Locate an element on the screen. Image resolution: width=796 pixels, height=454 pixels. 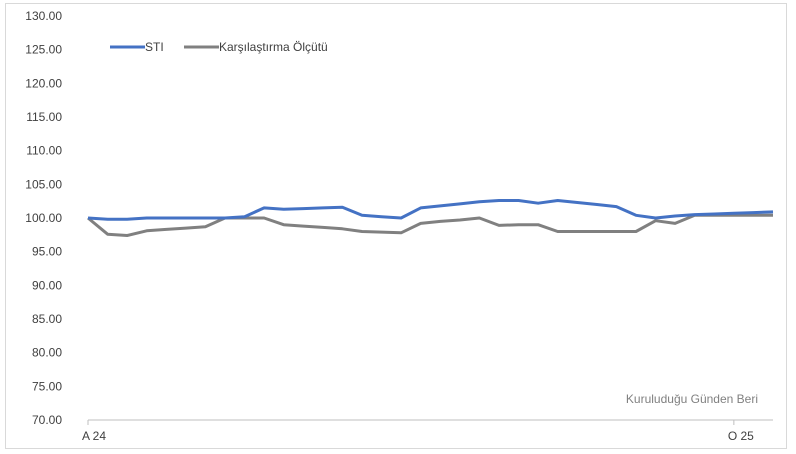
x-tick-label: O 25 is located at coordinates (741, 436).